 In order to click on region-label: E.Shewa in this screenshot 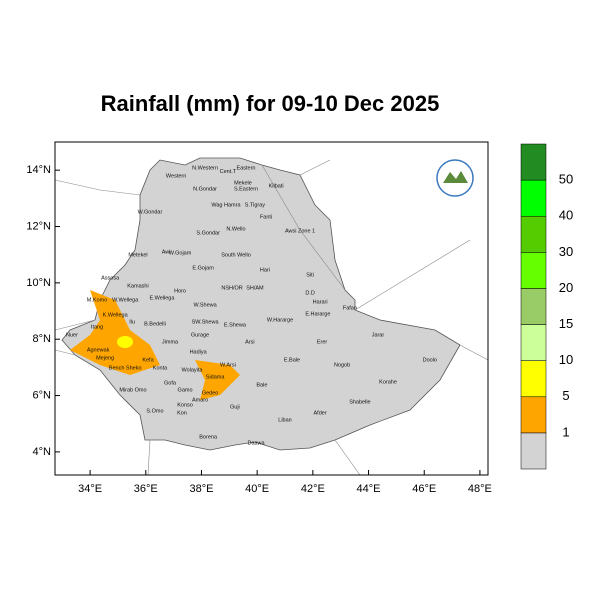, I will do `click(235, 326)`.